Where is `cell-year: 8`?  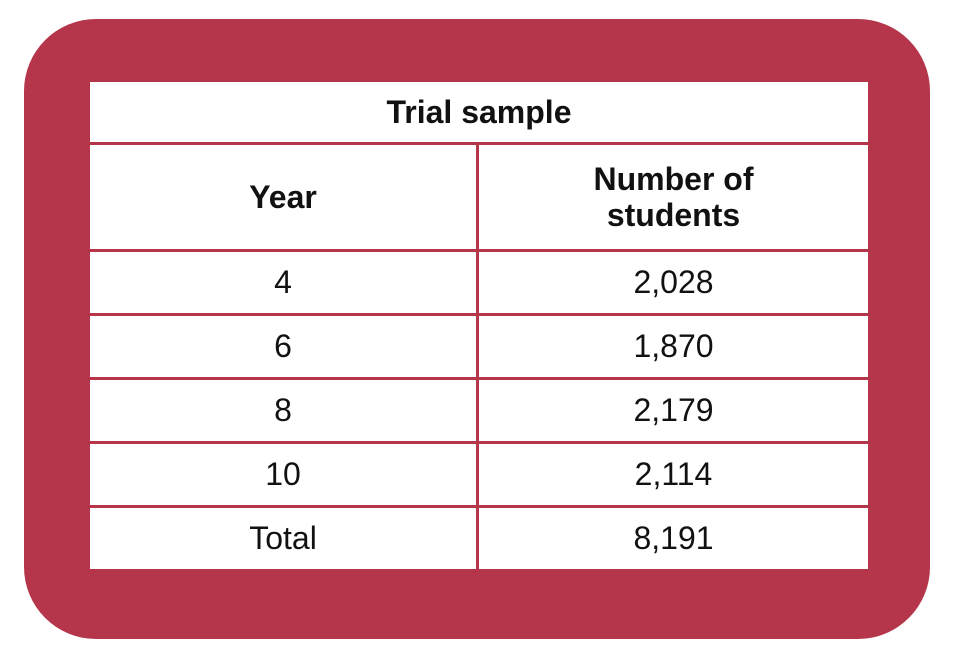
cell-year: 8 is located at coordinates (284, 412).